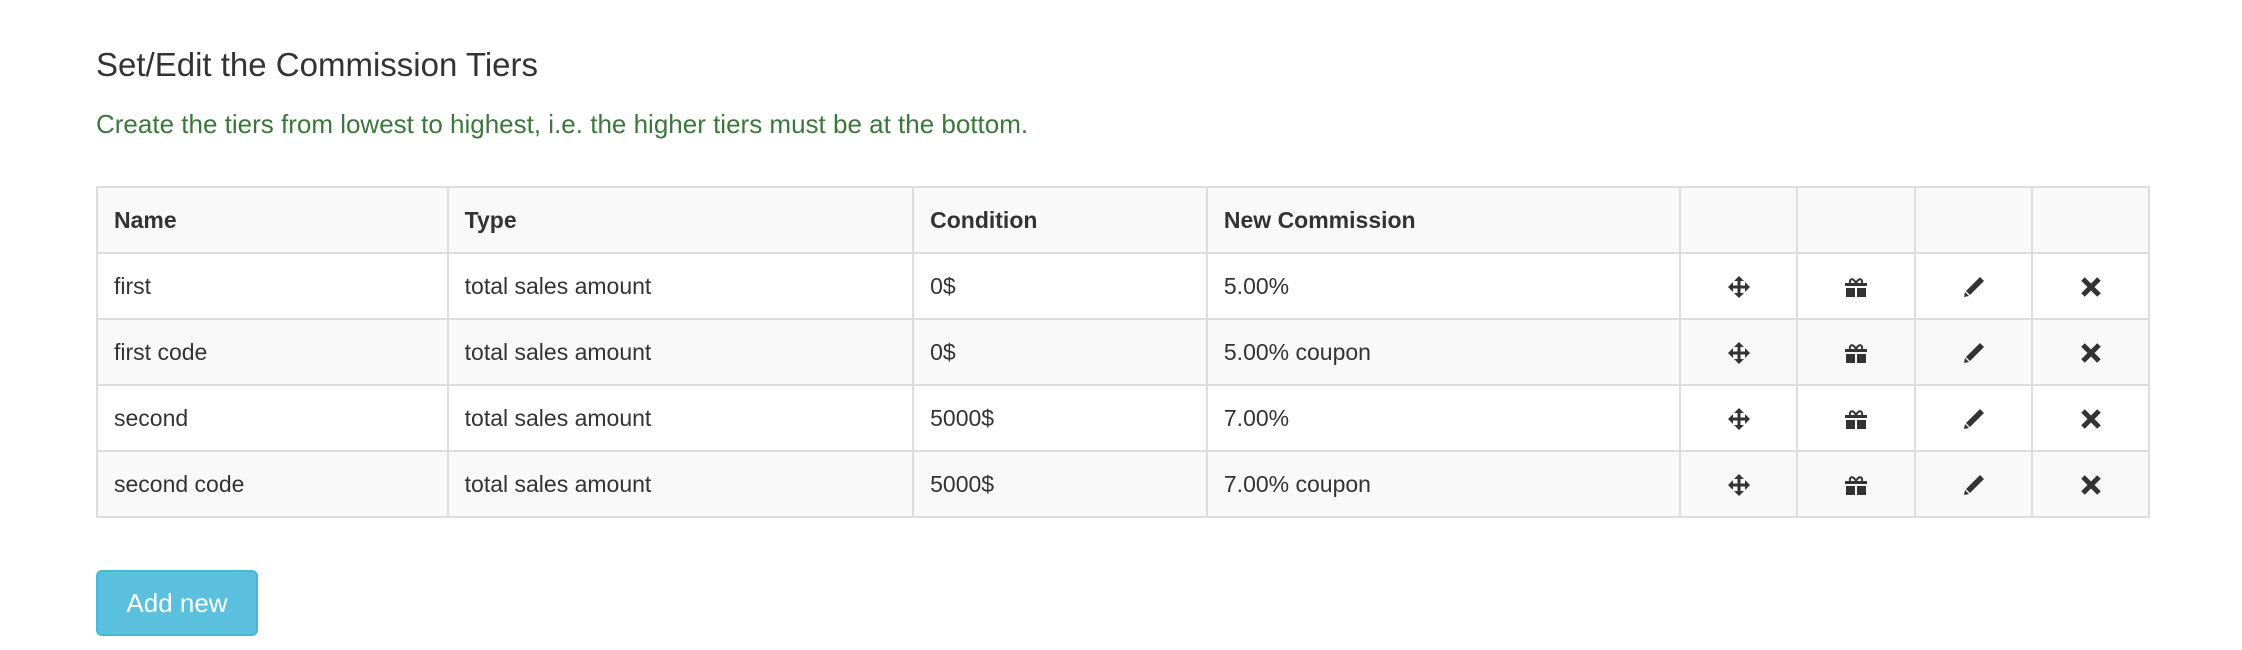 The height and width of the screenshot is (650, 2242). What do you see at coordinates (272, 220) in the screenshot?
I see `header-name: Name` at bounding box center [272, 220].